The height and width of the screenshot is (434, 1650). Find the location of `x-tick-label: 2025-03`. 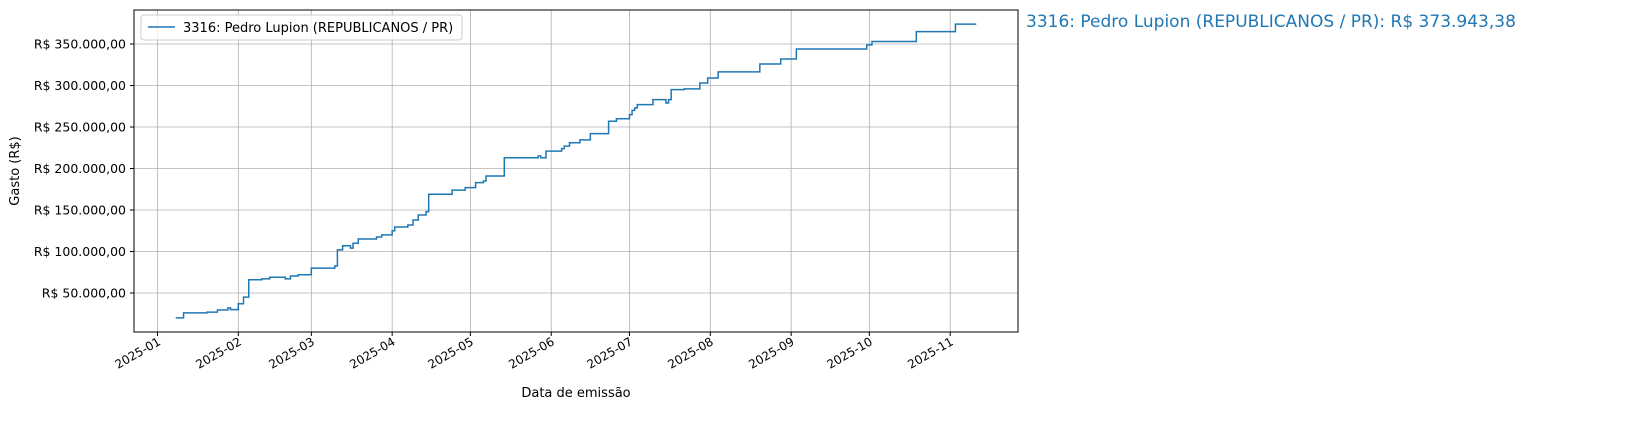

x-tick-label: 2025-03 is located at coordinates (291, 352).